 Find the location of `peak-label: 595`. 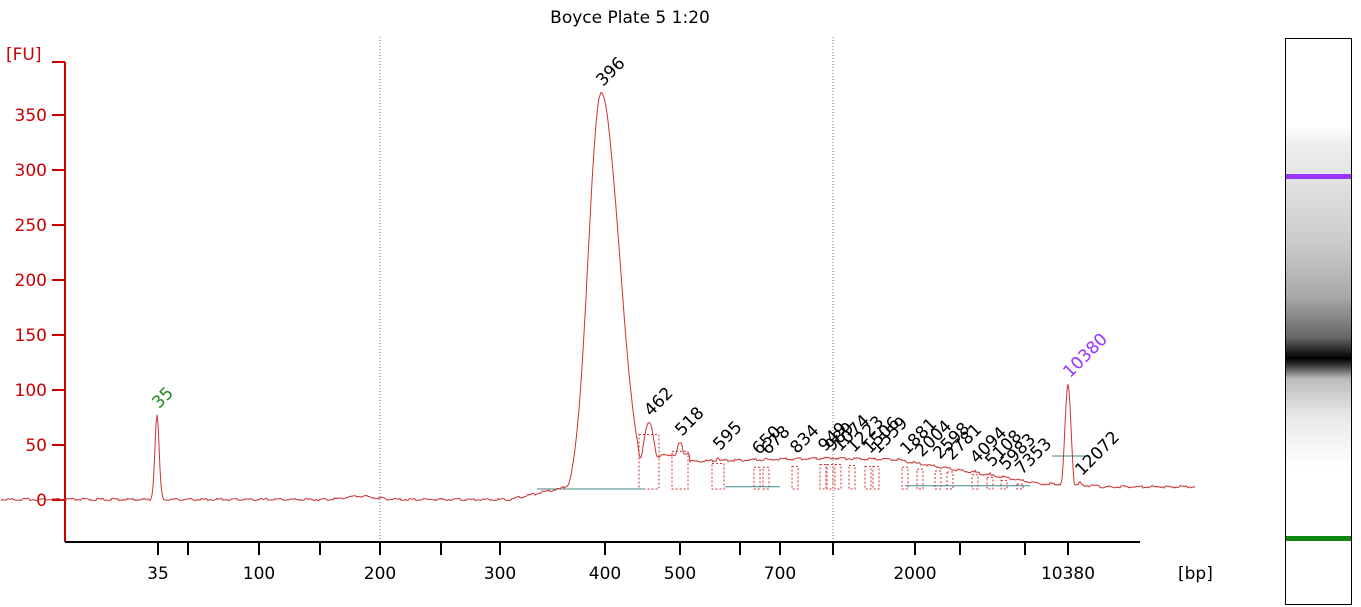

peak-label: 595 is located at coordinates (727, 436).